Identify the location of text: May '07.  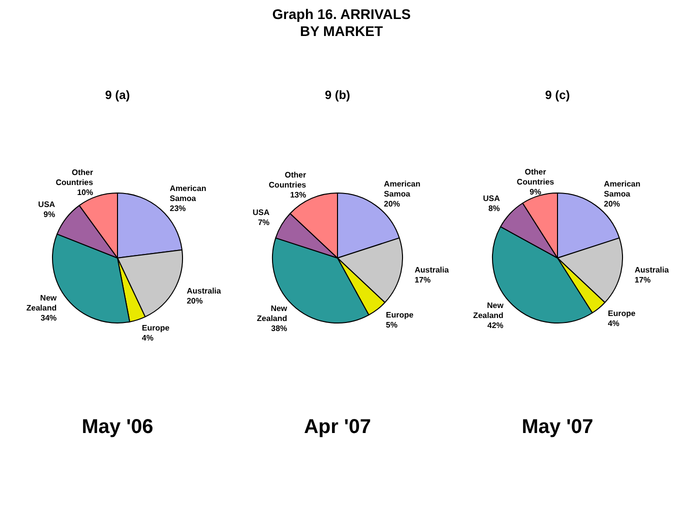
(557, 427).